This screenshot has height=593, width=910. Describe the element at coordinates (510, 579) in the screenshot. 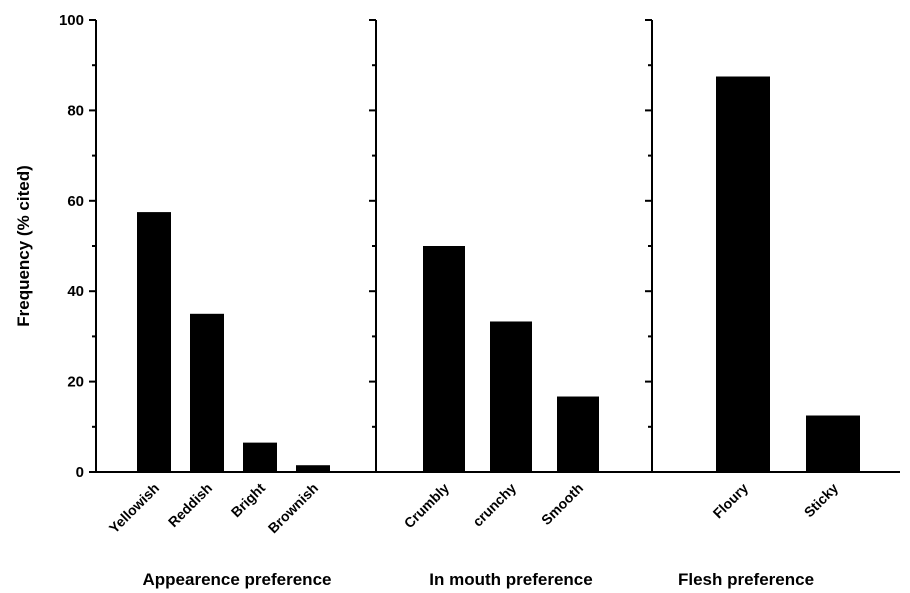

I see `group-title: In mouth preference` at that location.